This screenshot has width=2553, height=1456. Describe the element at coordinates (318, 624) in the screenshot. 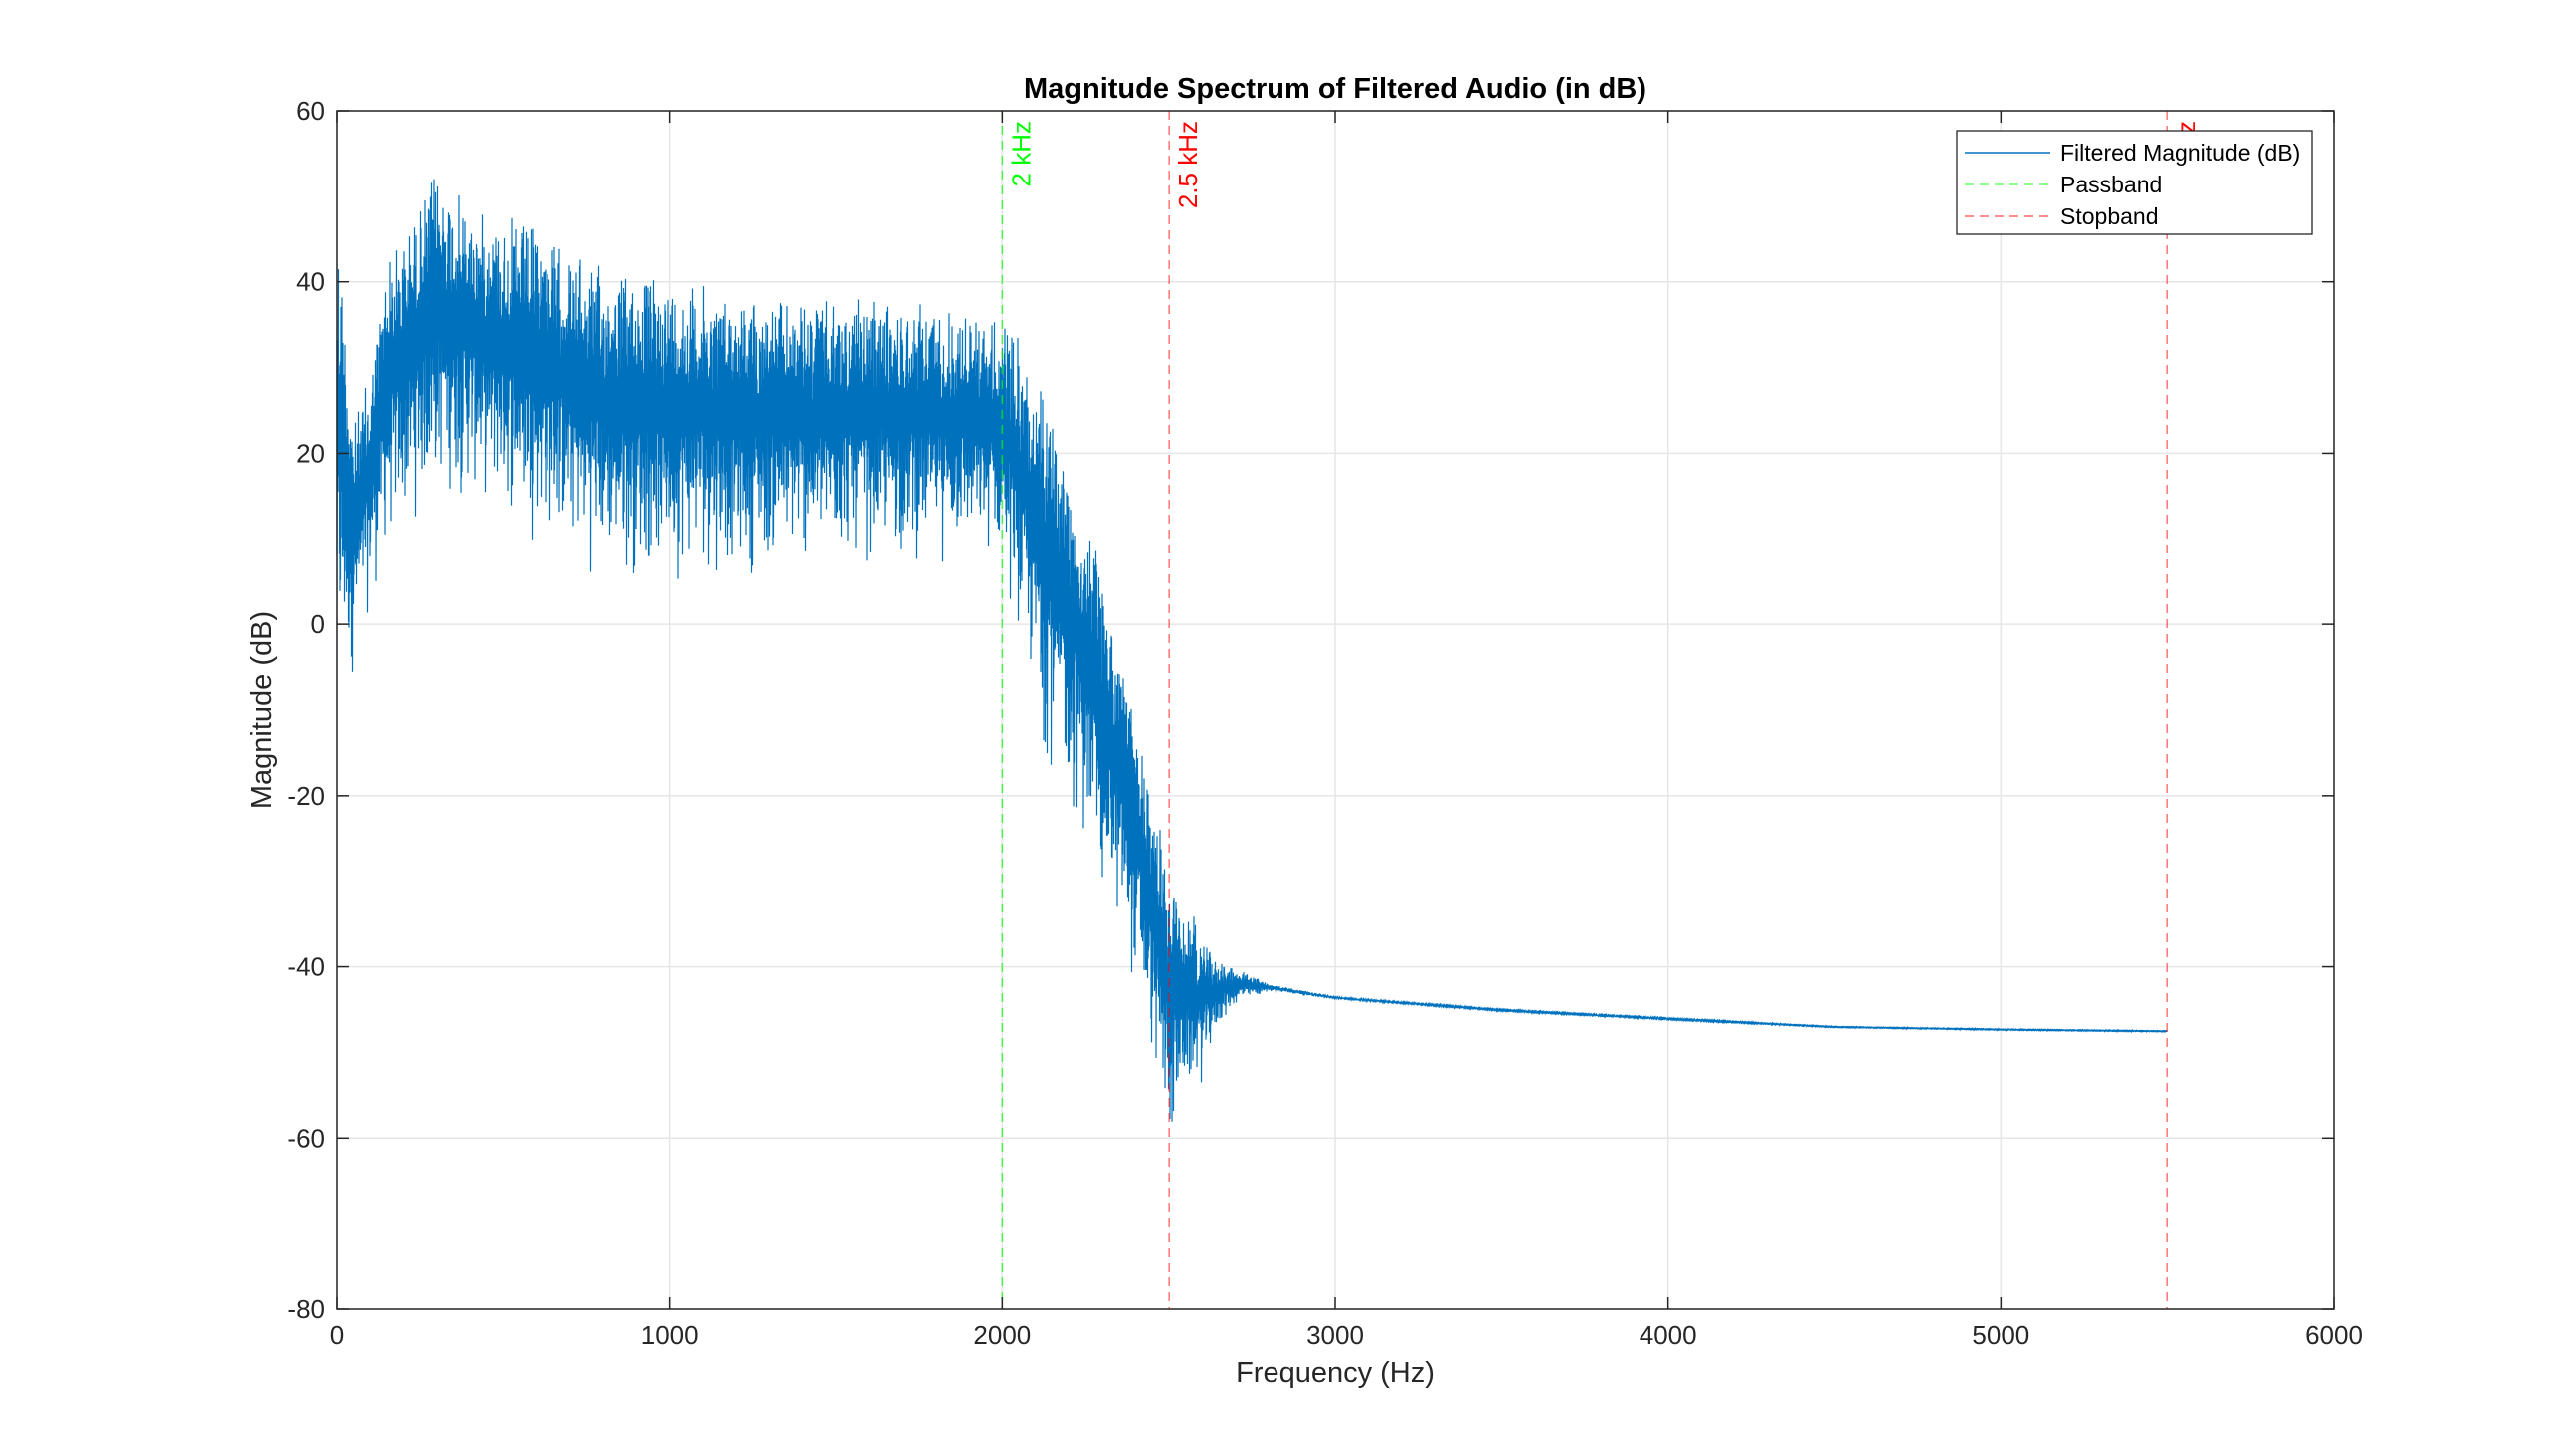

I see `y-tick-label: 0` at that location.